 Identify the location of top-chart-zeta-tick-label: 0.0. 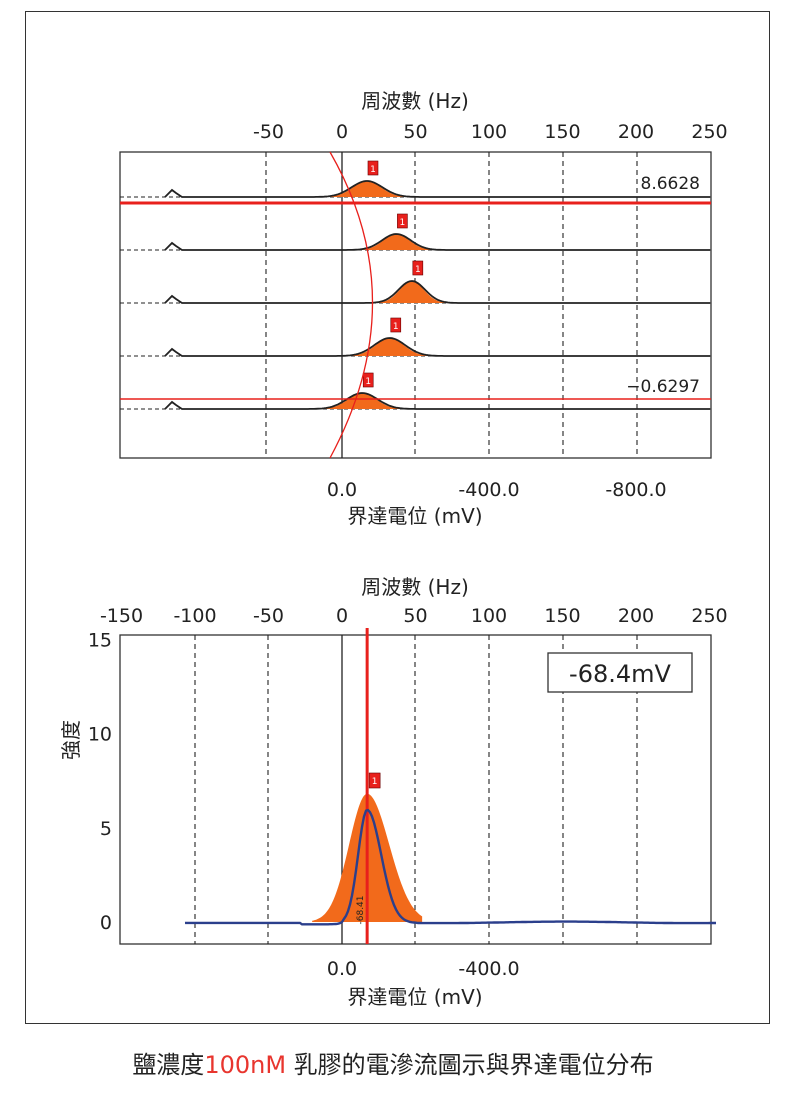
(342, 490).